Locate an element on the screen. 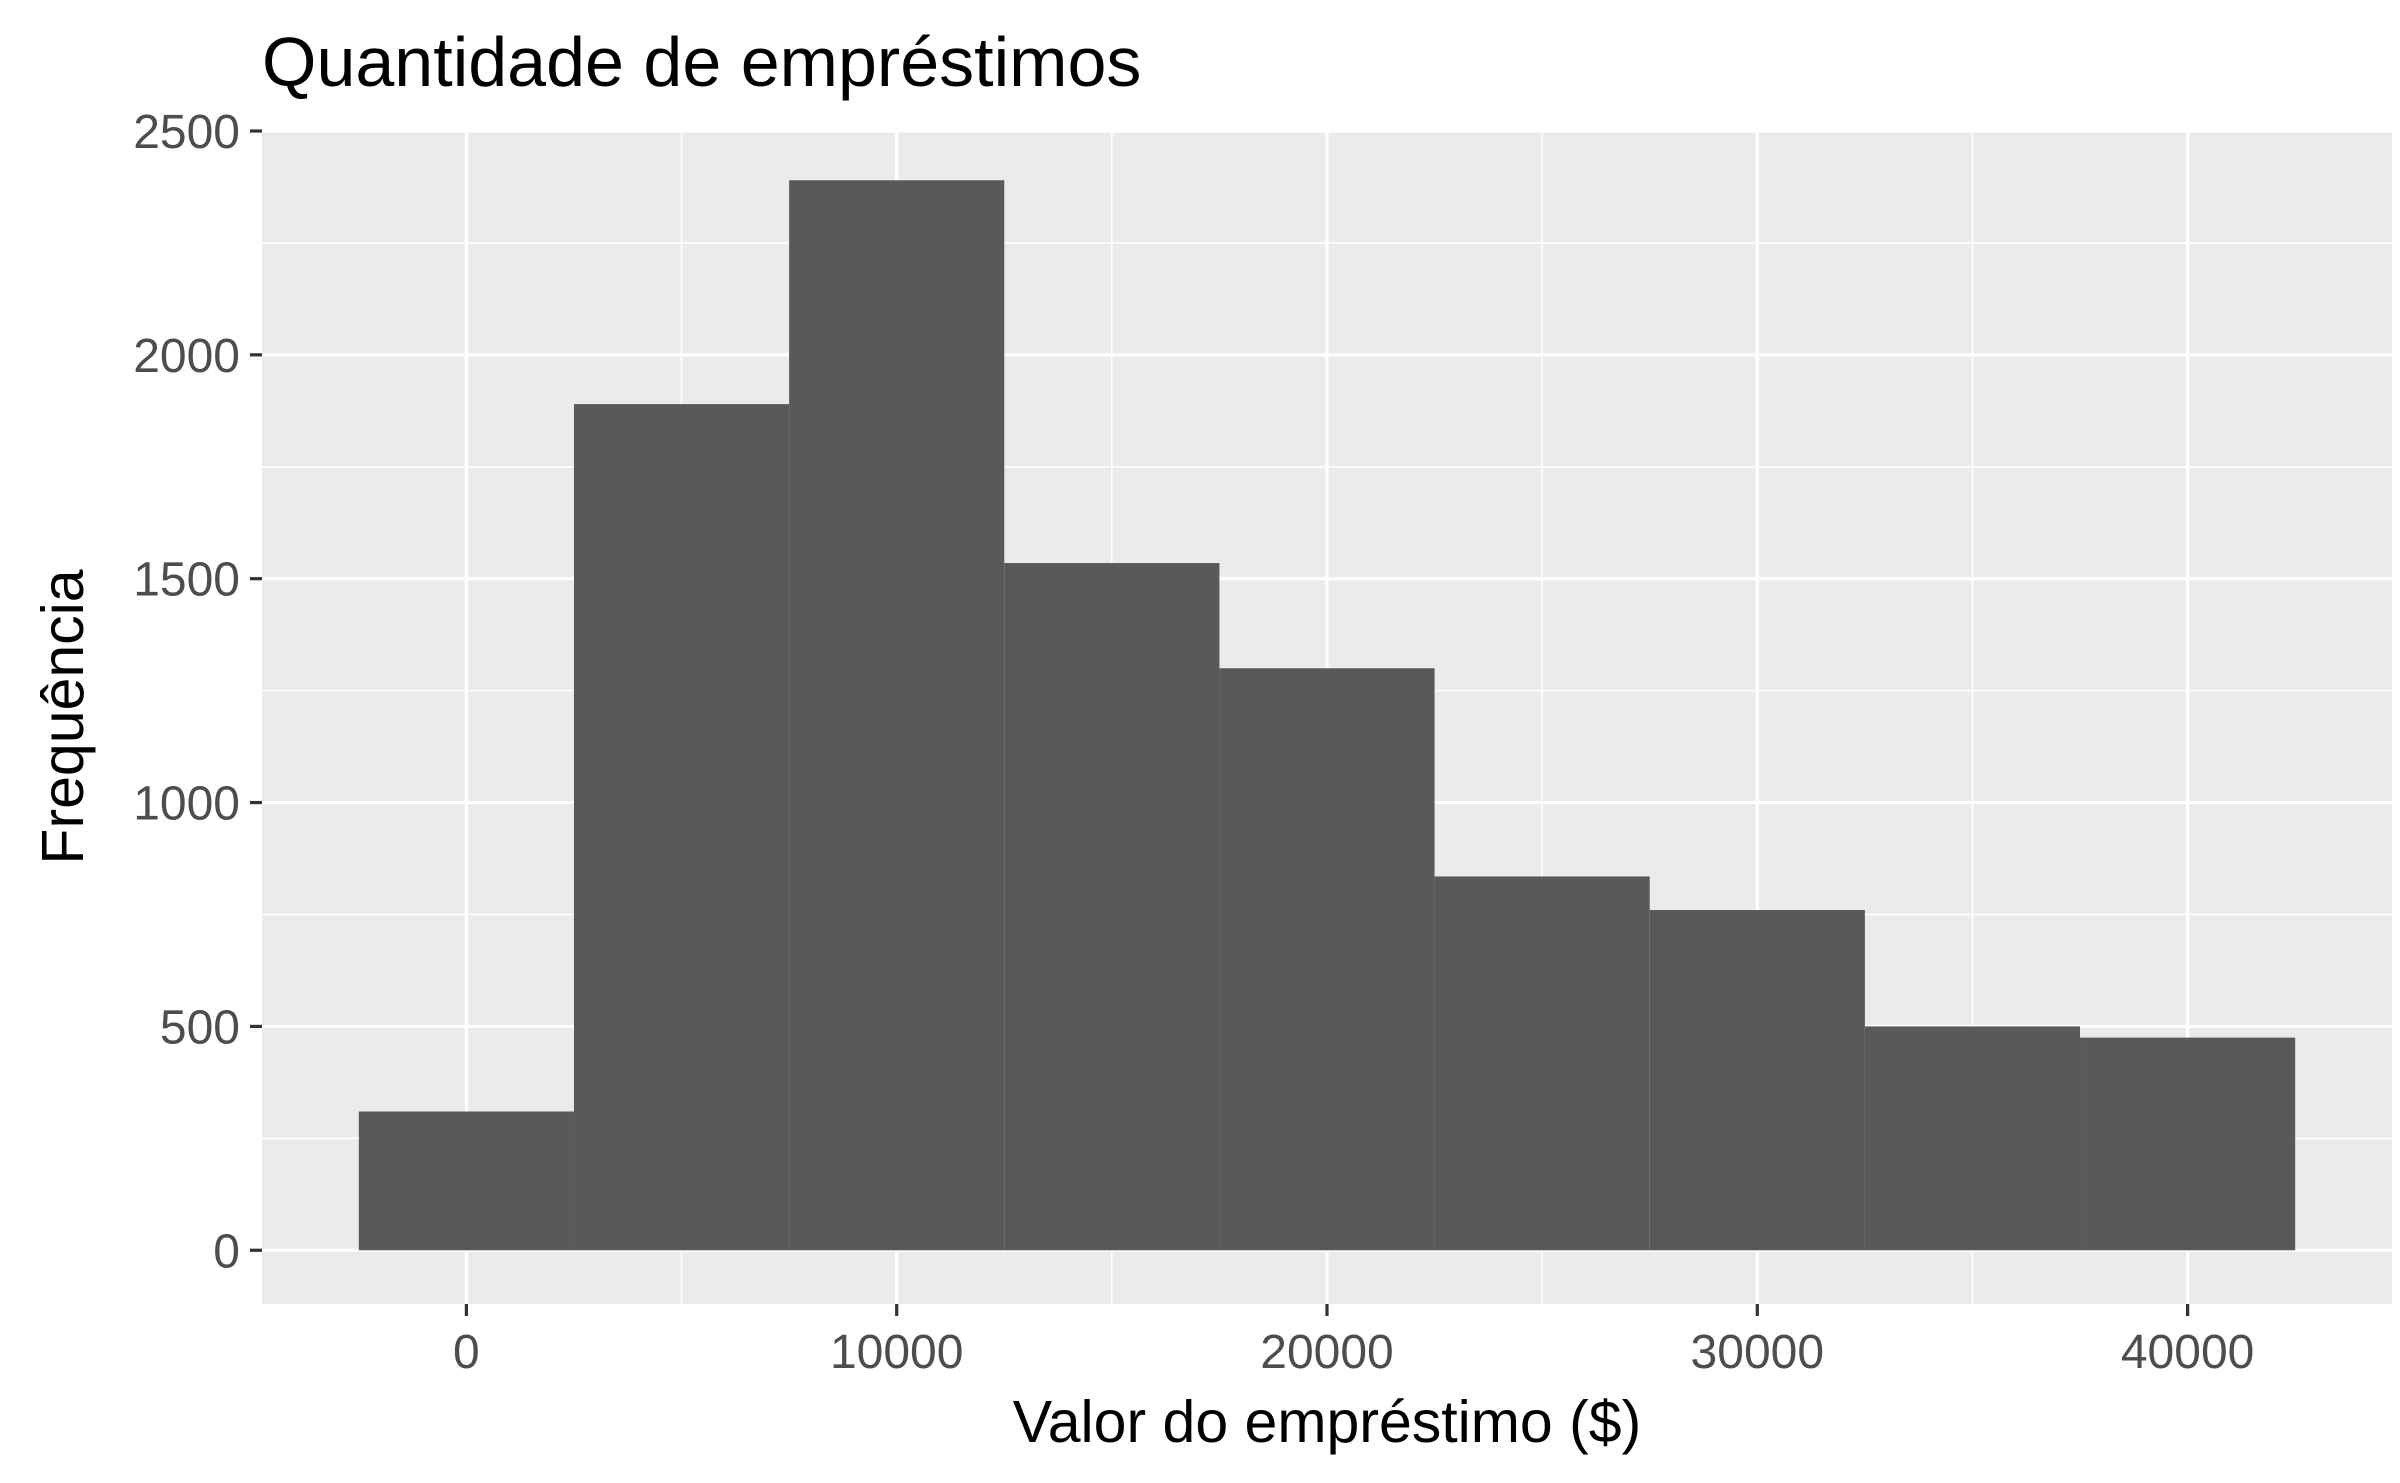 This screenshot has height=1483, width=2400. chart-title: Quantidade de empréstimos is located at coordinates (701, 62).